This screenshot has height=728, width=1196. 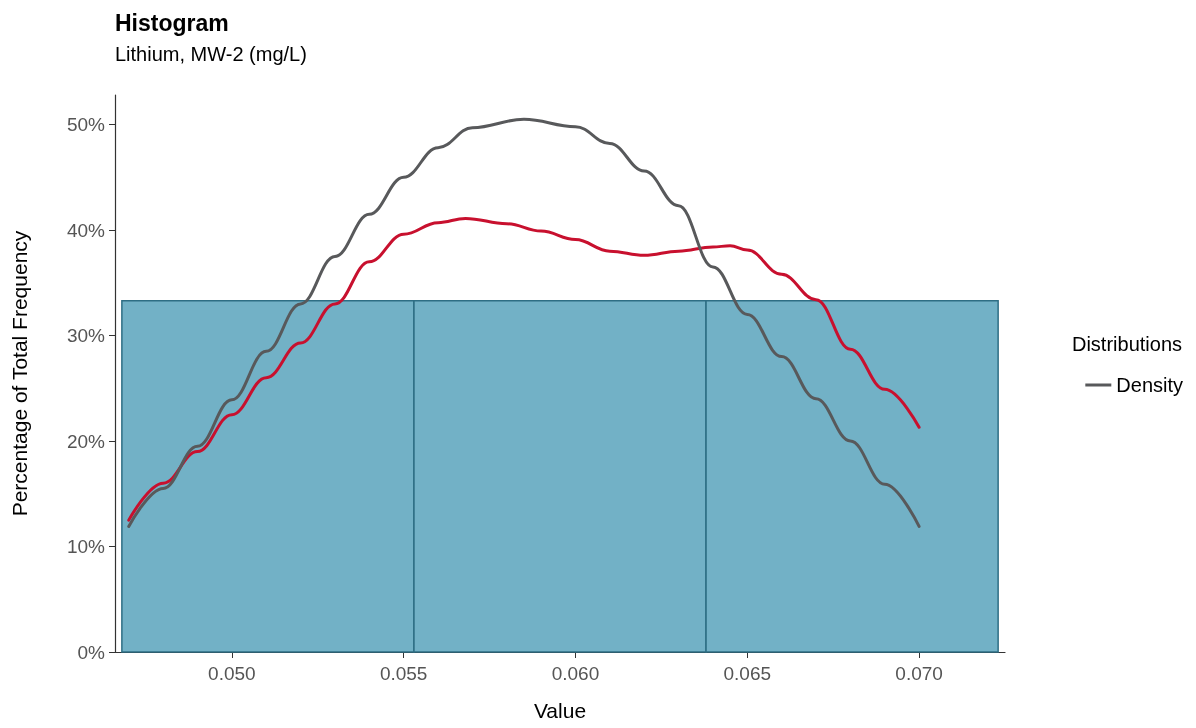 What do you see at coordinates (172, 22) in the screenshot?
I see `chart-title: Histogram` at bounding box center [172, 22].